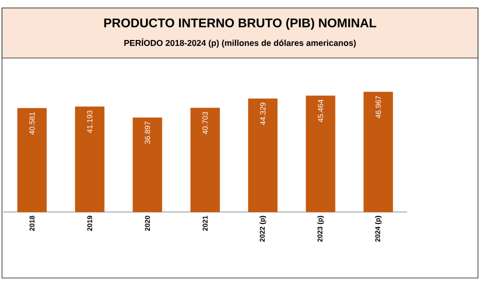  I want to click on chart-subtitle: PERÍODO 2018-2024 (p) (millones de dólares americanos), so click(240, 43).